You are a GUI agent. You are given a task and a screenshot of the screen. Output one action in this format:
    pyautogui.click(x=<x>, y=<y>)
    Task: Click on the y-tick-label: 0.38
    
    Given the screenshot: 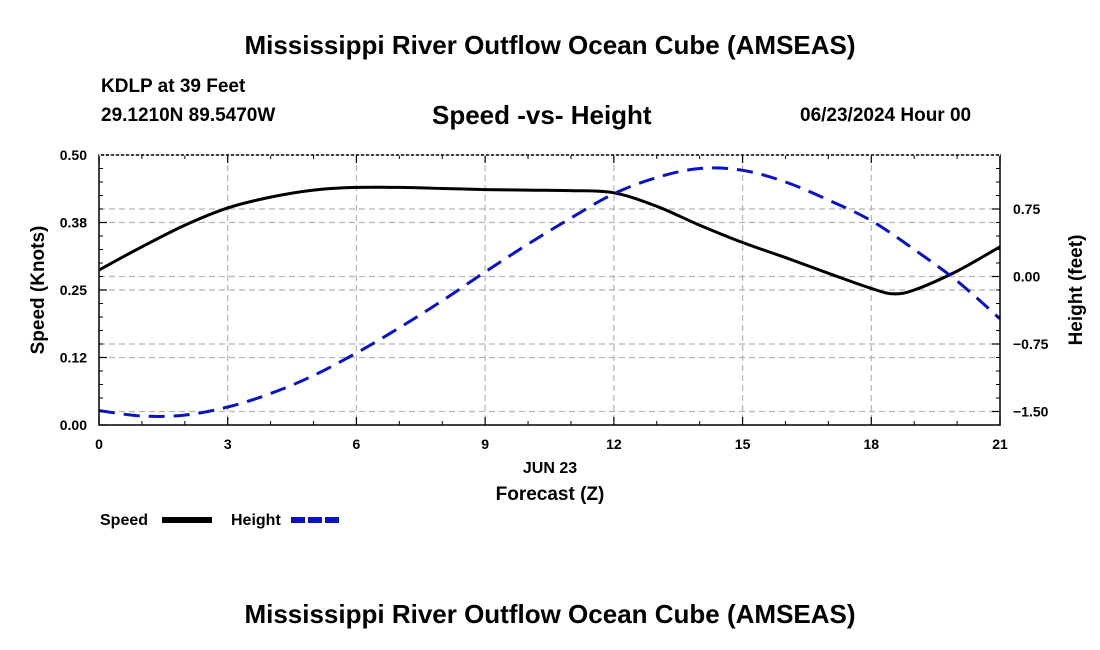 What is the action you would take?
    pyautogui.click(x=73, y=223)
    